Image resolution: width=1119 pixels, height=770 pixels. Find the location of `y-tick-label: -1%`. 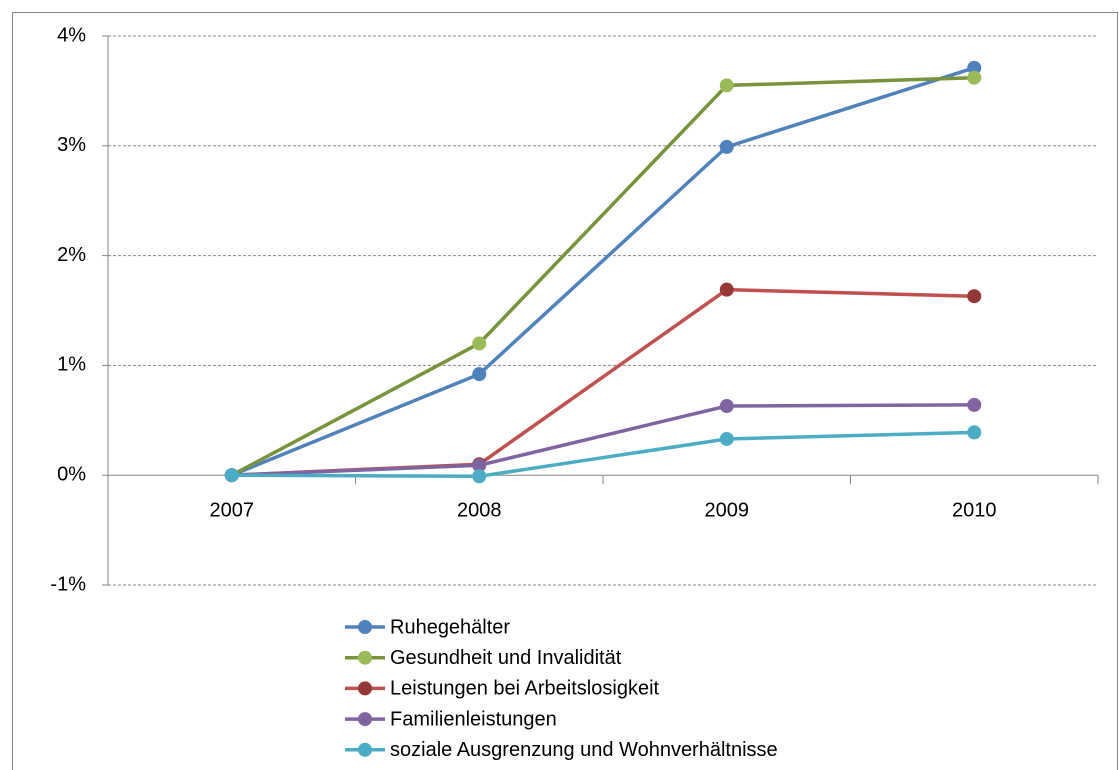

y-tick-label: -1% is located at coordinates (68, 584).